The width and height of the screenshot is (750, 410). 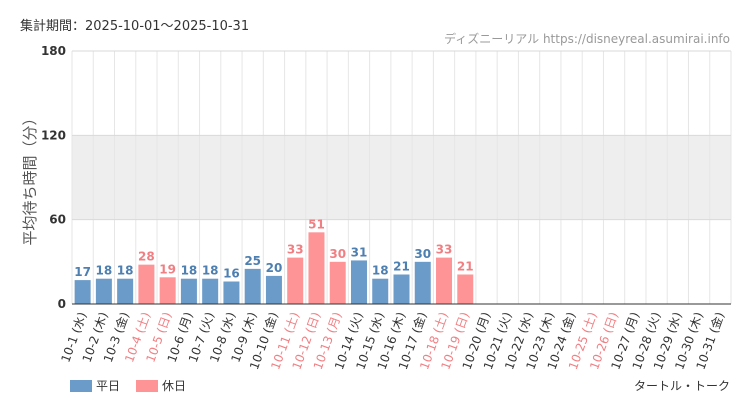 I want to click on legend-swatch-weekday, so click(x=81, y=386).